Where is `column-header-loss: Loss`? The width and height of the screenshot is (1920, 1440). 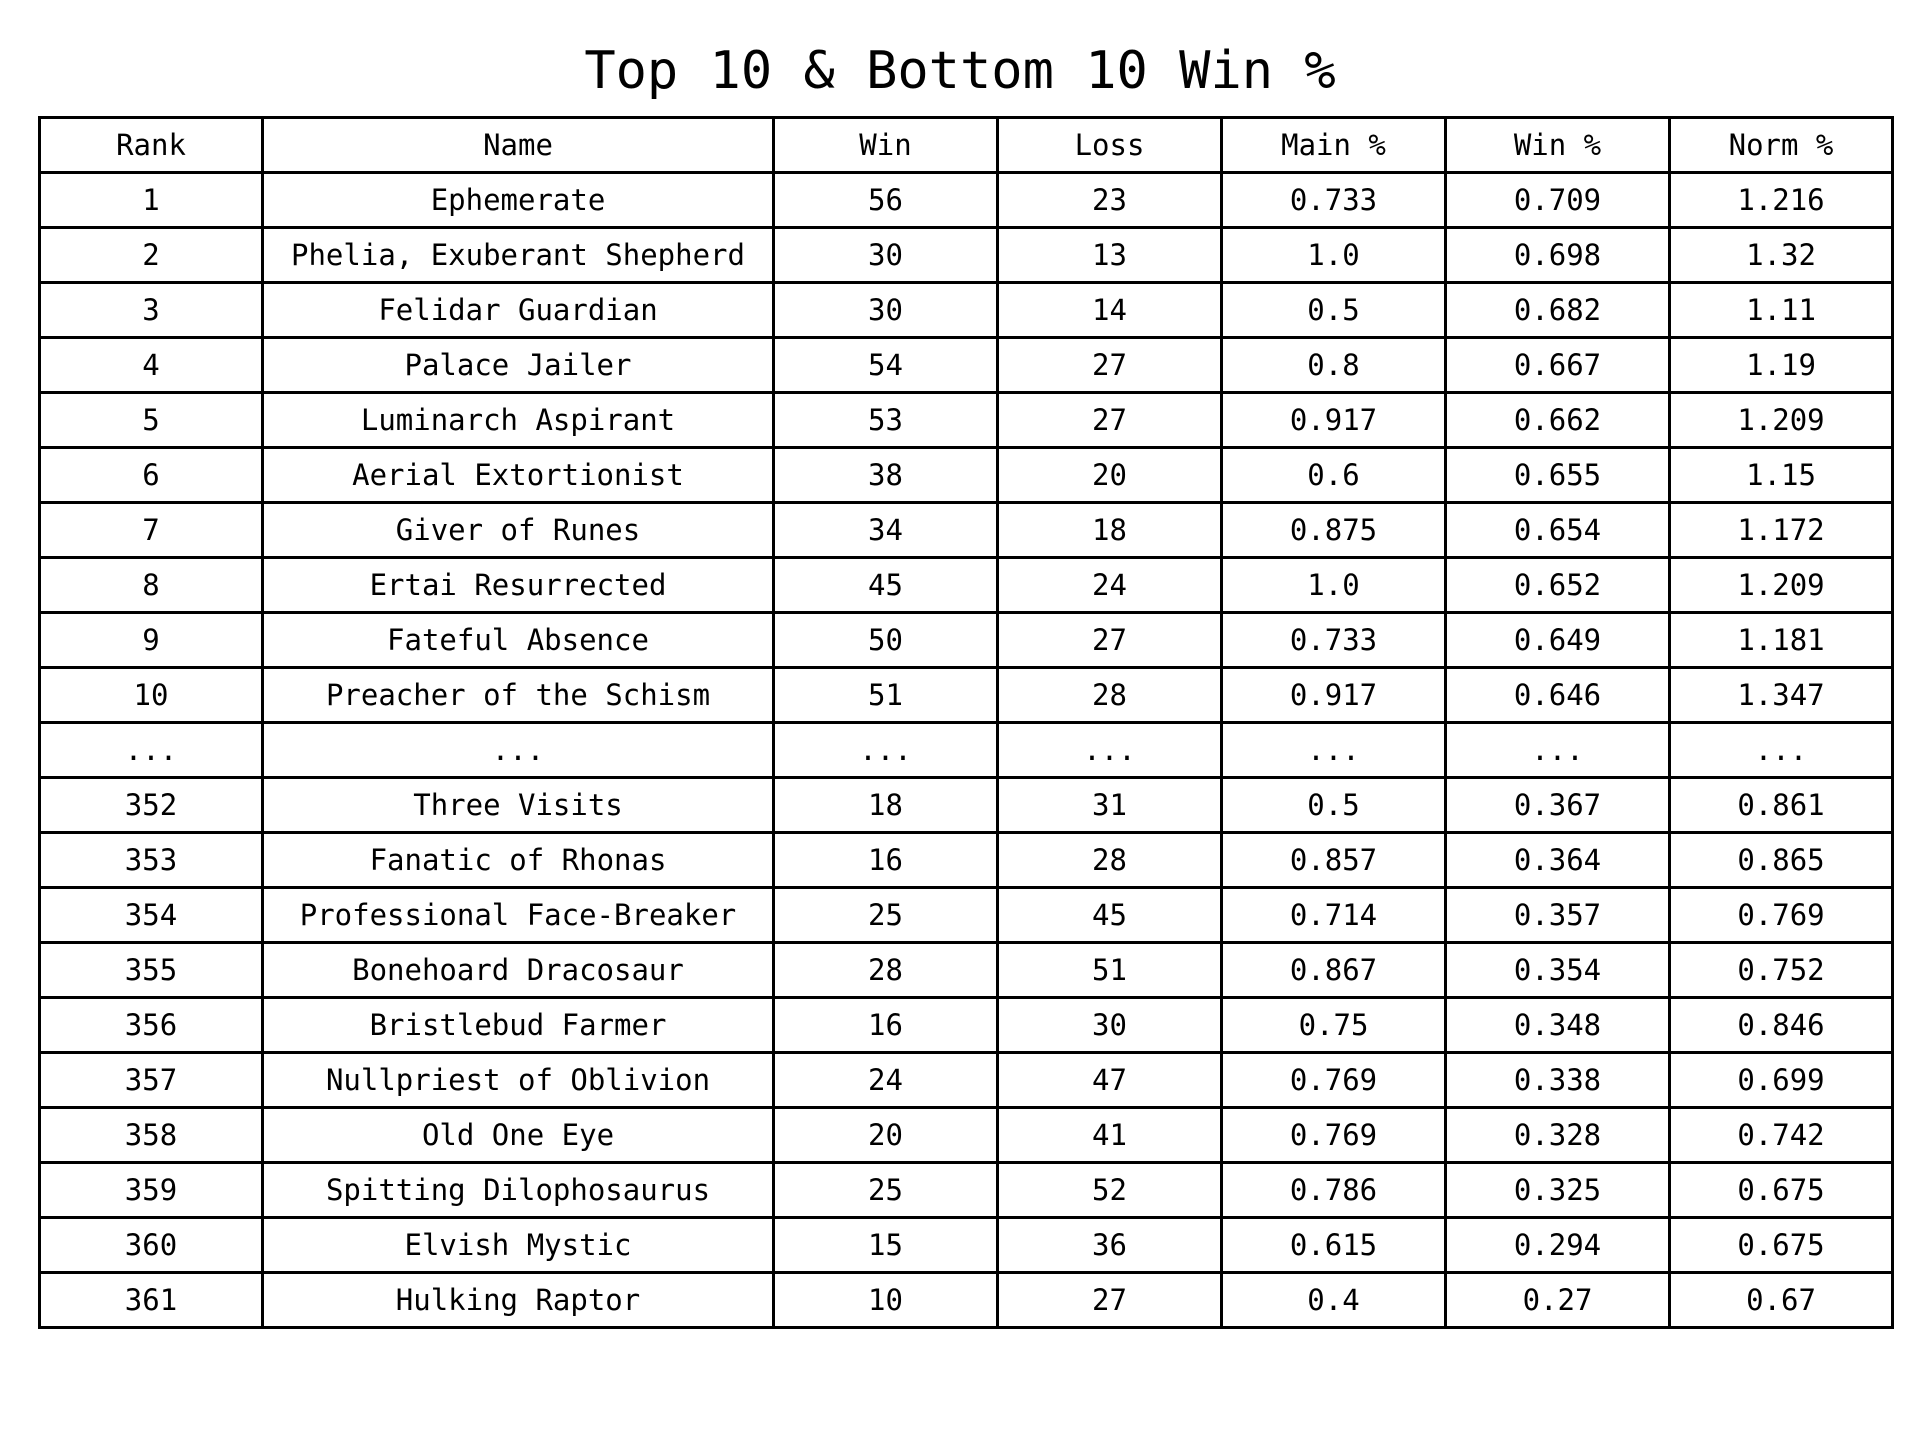
column-header-loss: Loss is located at coordinates (1109, 145).